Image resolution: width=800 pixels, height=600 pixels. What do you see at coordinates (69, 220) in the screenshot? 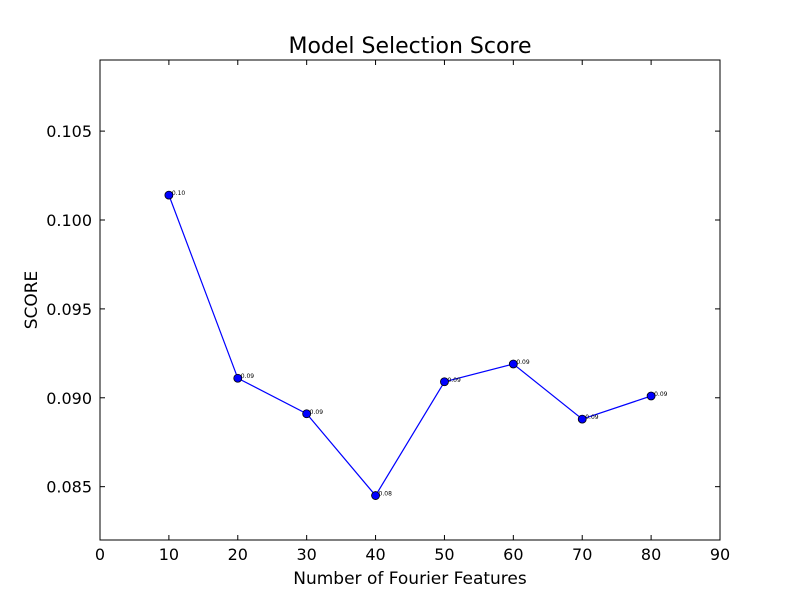
I see `y-tick-label: 0.100` at bounding box center [69, 220].